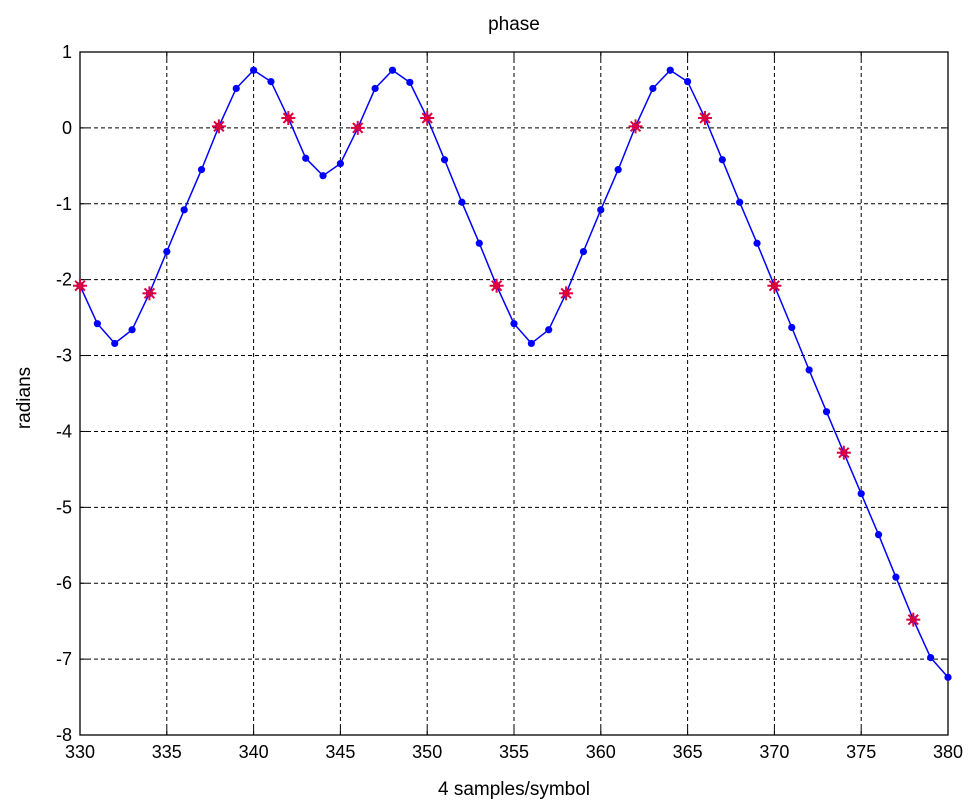  I want to click on y-axis-label: radians, so click(24, 398).